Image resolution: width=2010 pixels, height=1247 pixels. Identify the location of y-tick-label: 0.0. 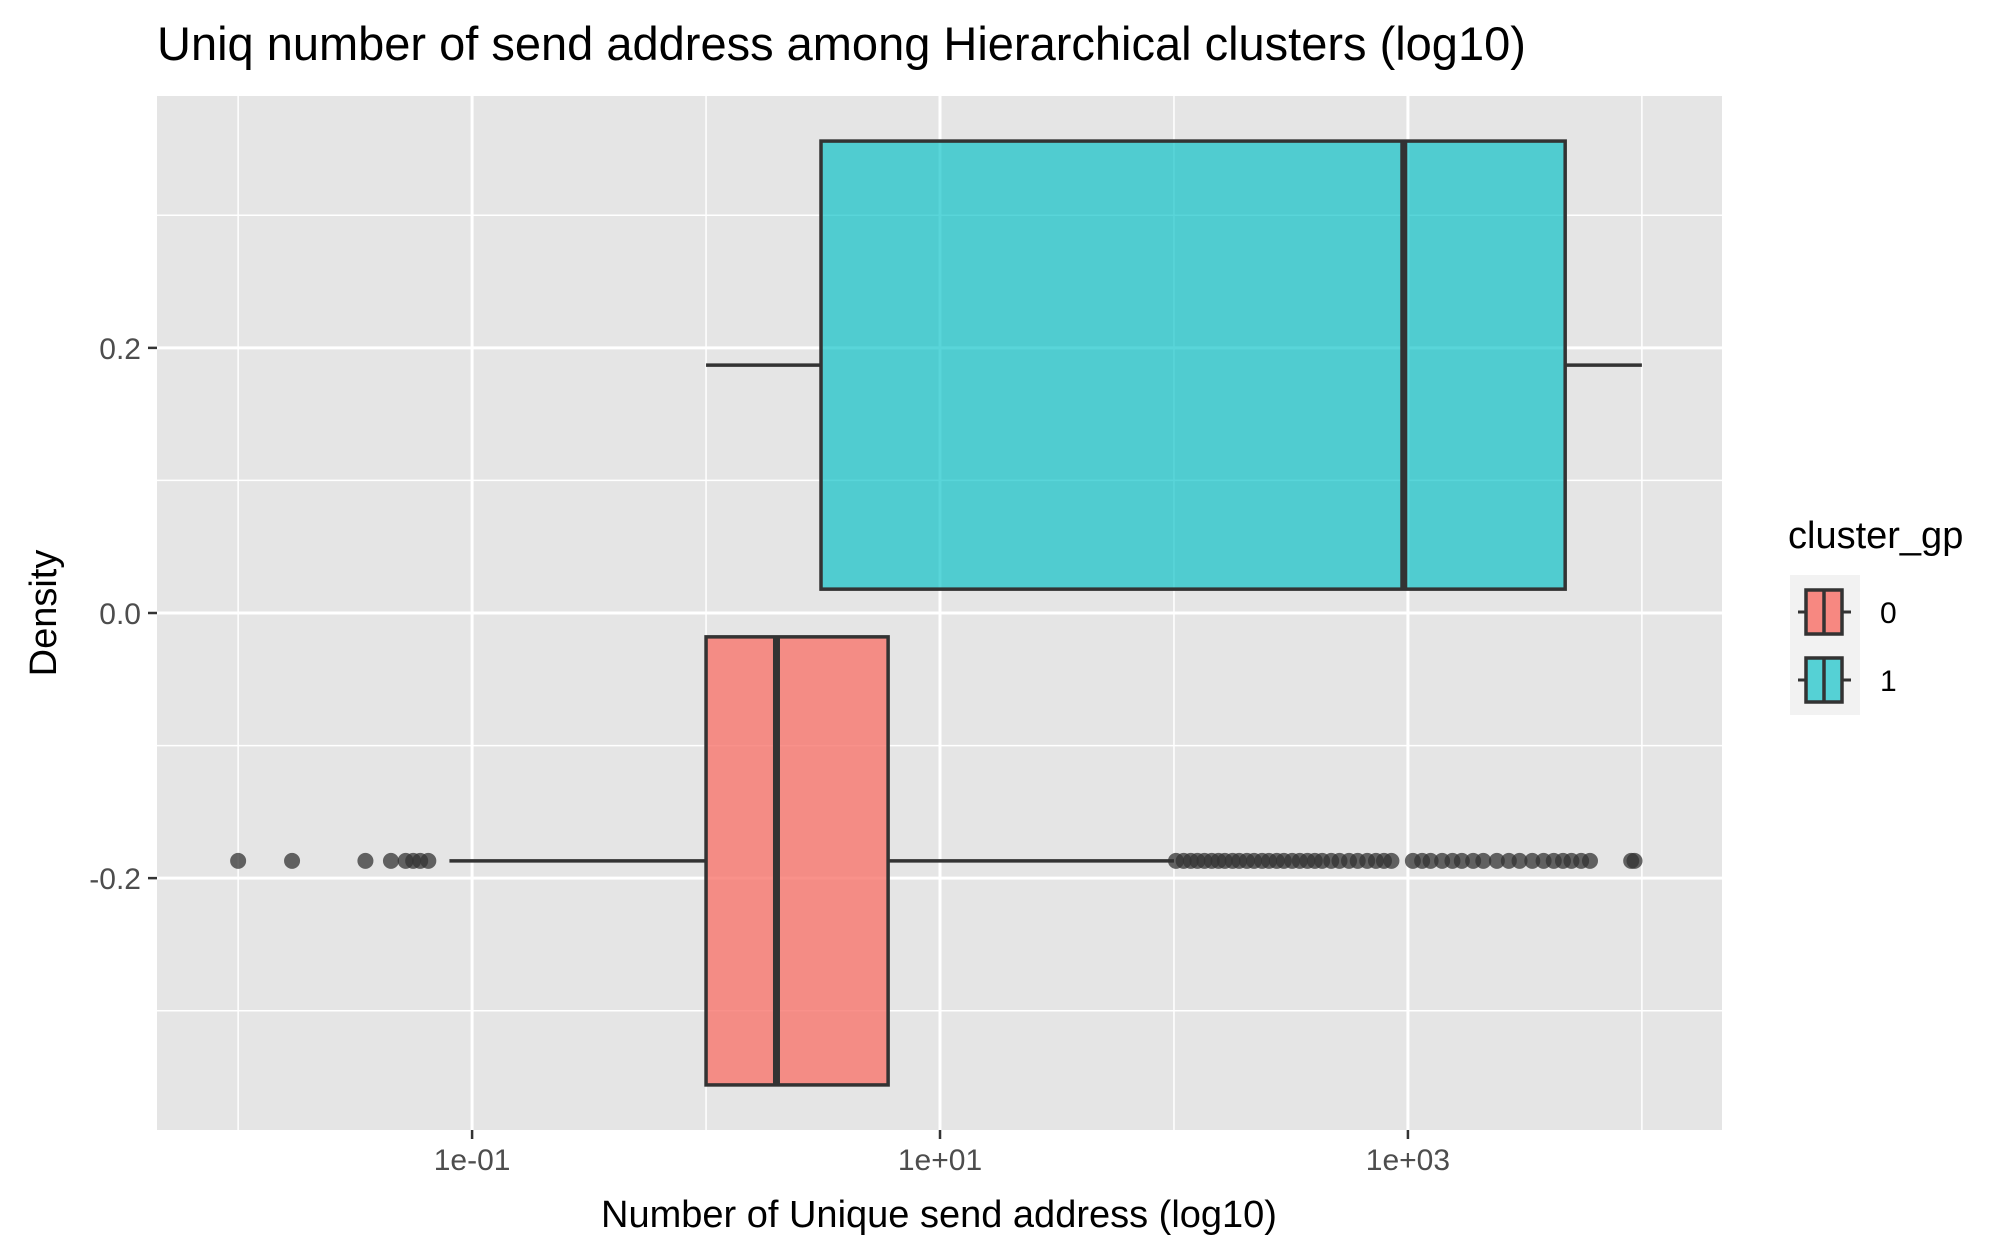
(120, 614).